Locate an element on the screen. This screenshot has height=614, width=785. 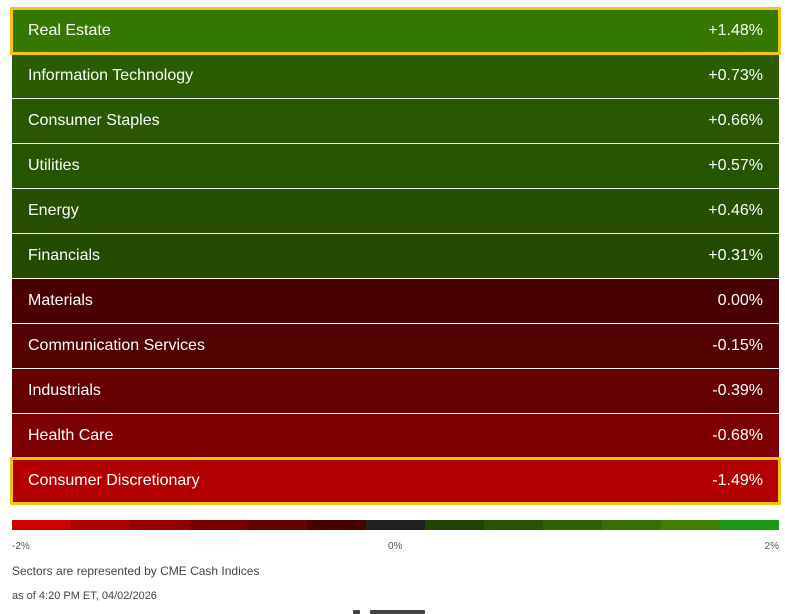
sector-row: Health Care -0.68% is located at coordinates (395, 436).